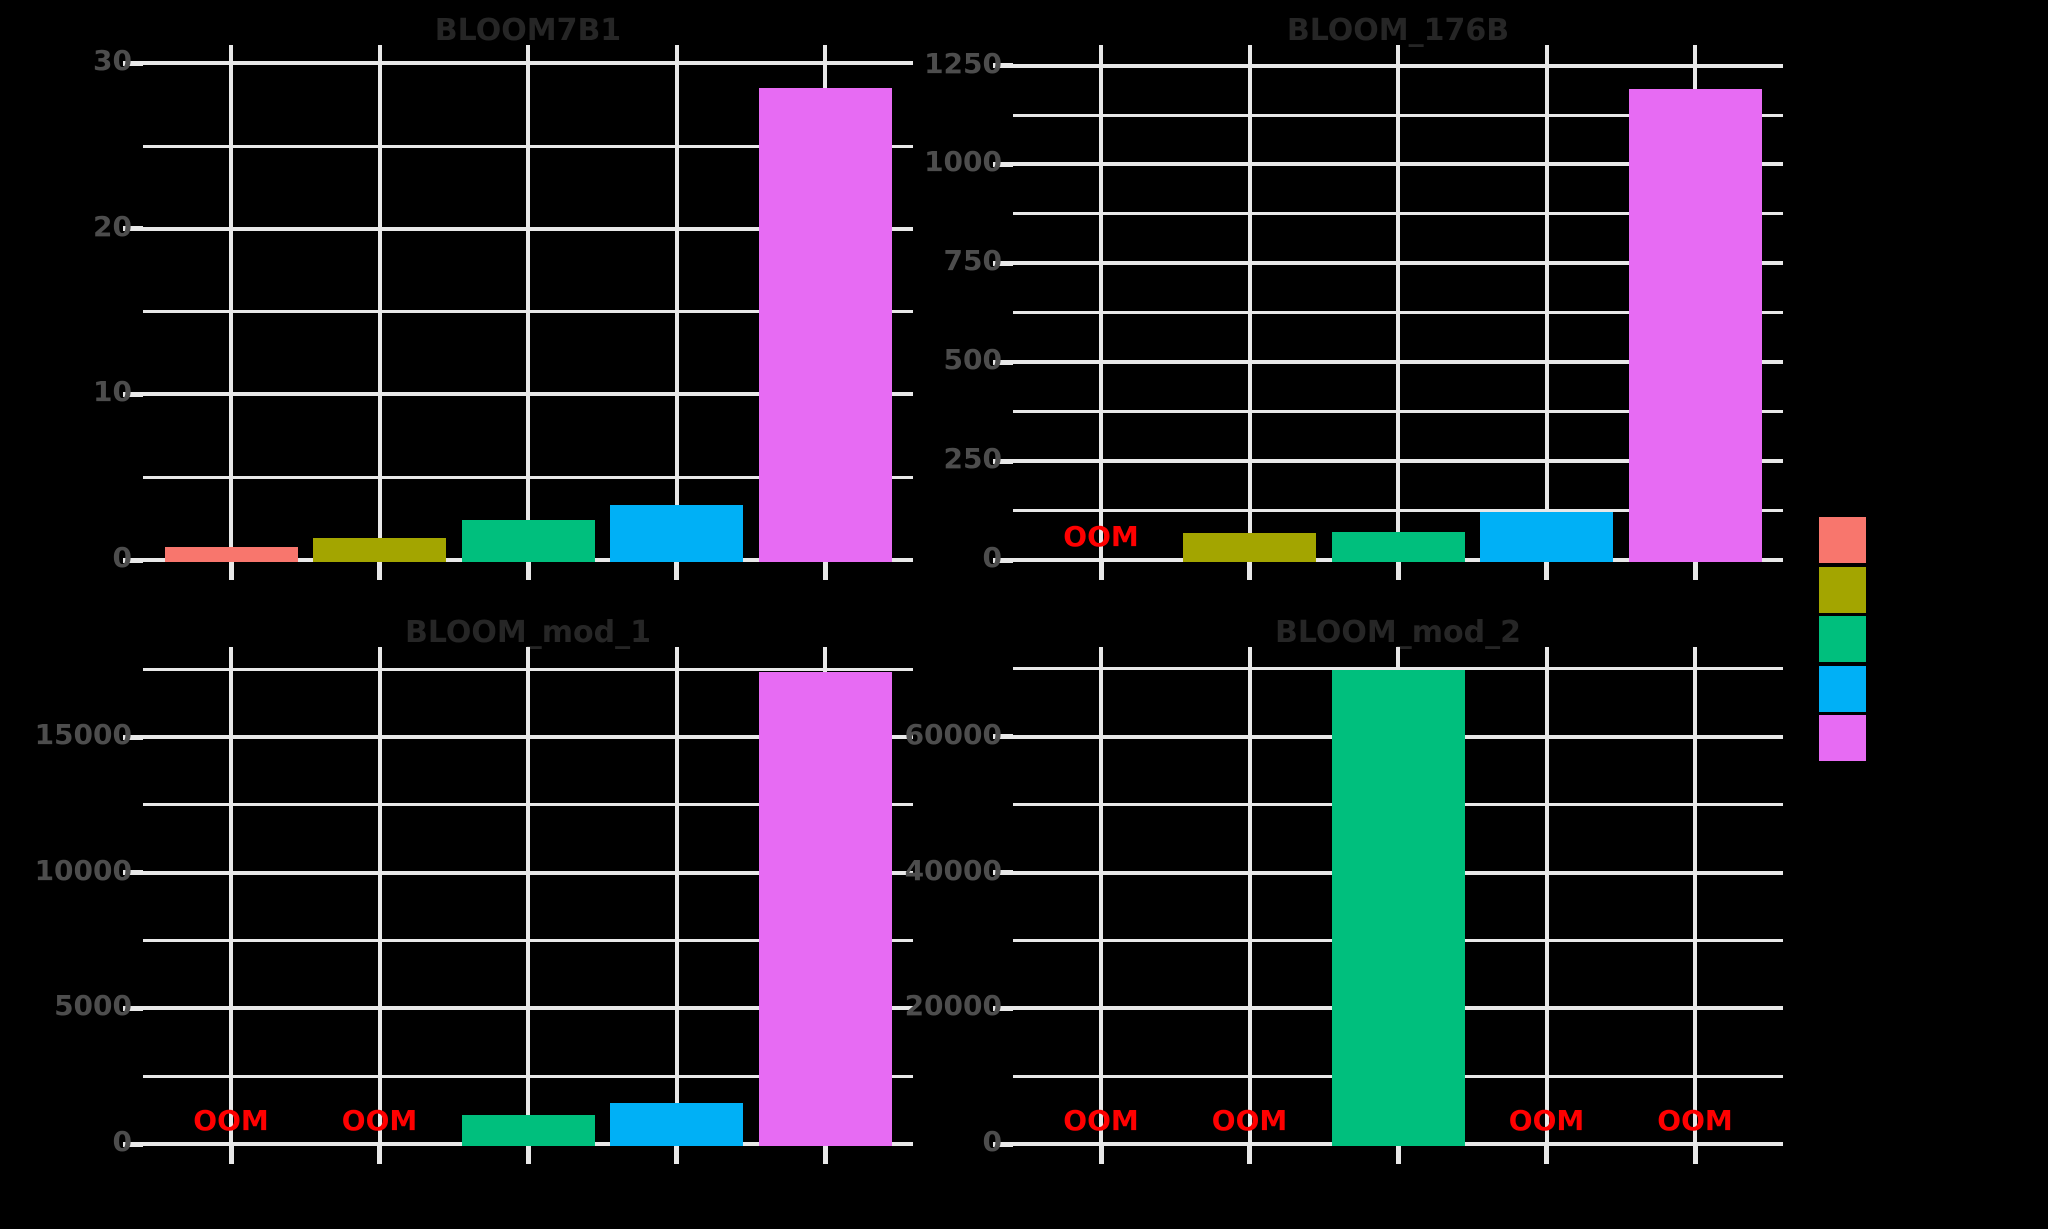 The height and width of the screenshot is (1229, 2048). Describe the element at coordinates (1842, 688) in the screenshot. I see `legend-swatch-blue` at that location.